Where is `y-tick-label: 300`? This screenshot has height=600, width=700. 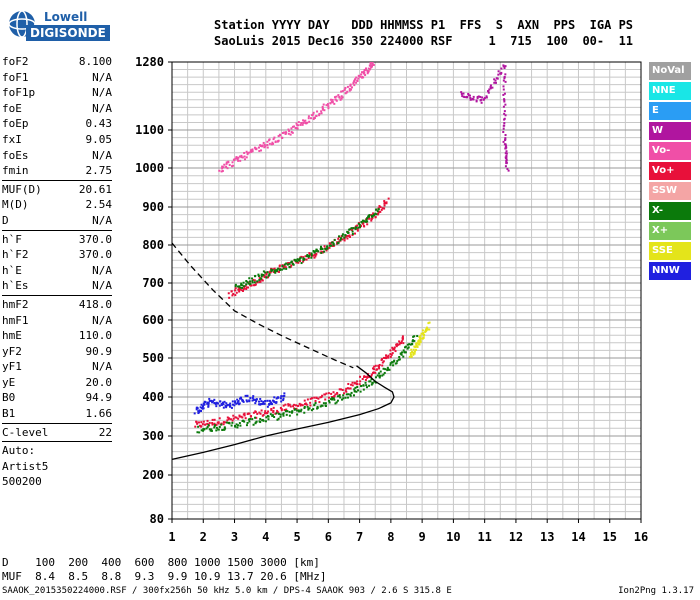 y-tick-label: 300 is located at coordinates (153, 436).